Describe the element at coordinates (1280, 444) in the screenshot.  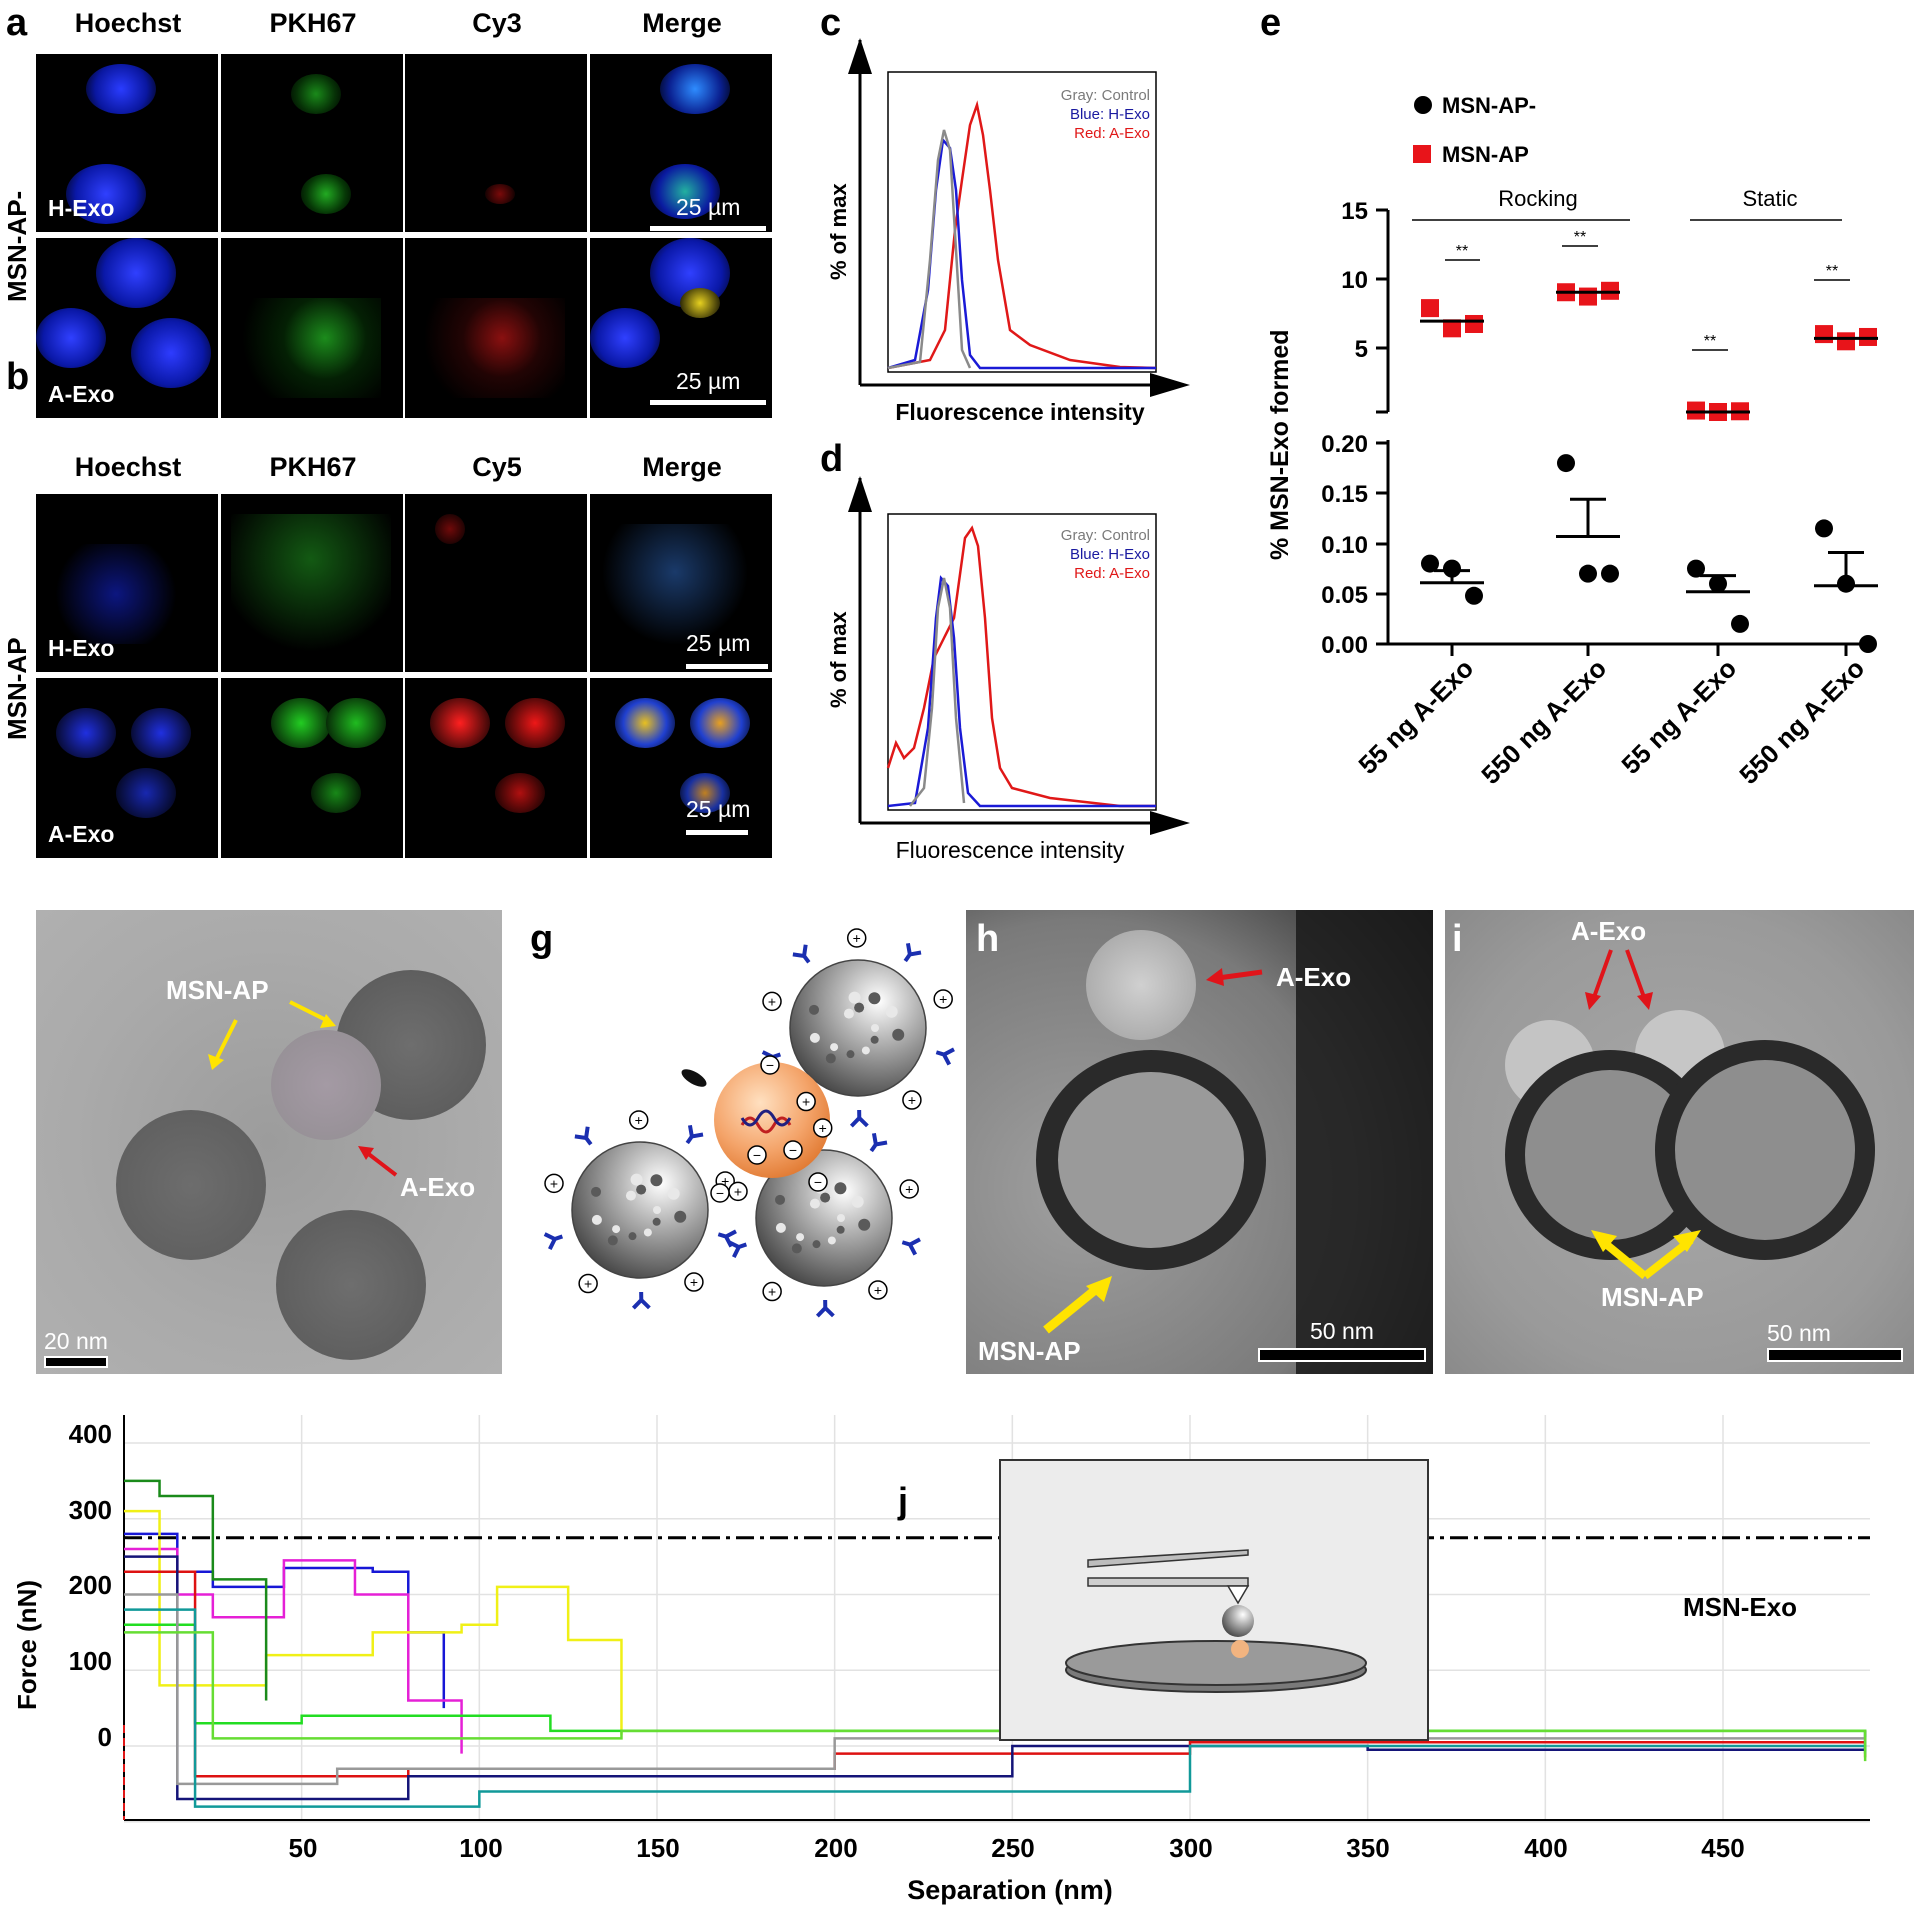
I see `ylabel-e: % MSN-Exo formed` at that location.